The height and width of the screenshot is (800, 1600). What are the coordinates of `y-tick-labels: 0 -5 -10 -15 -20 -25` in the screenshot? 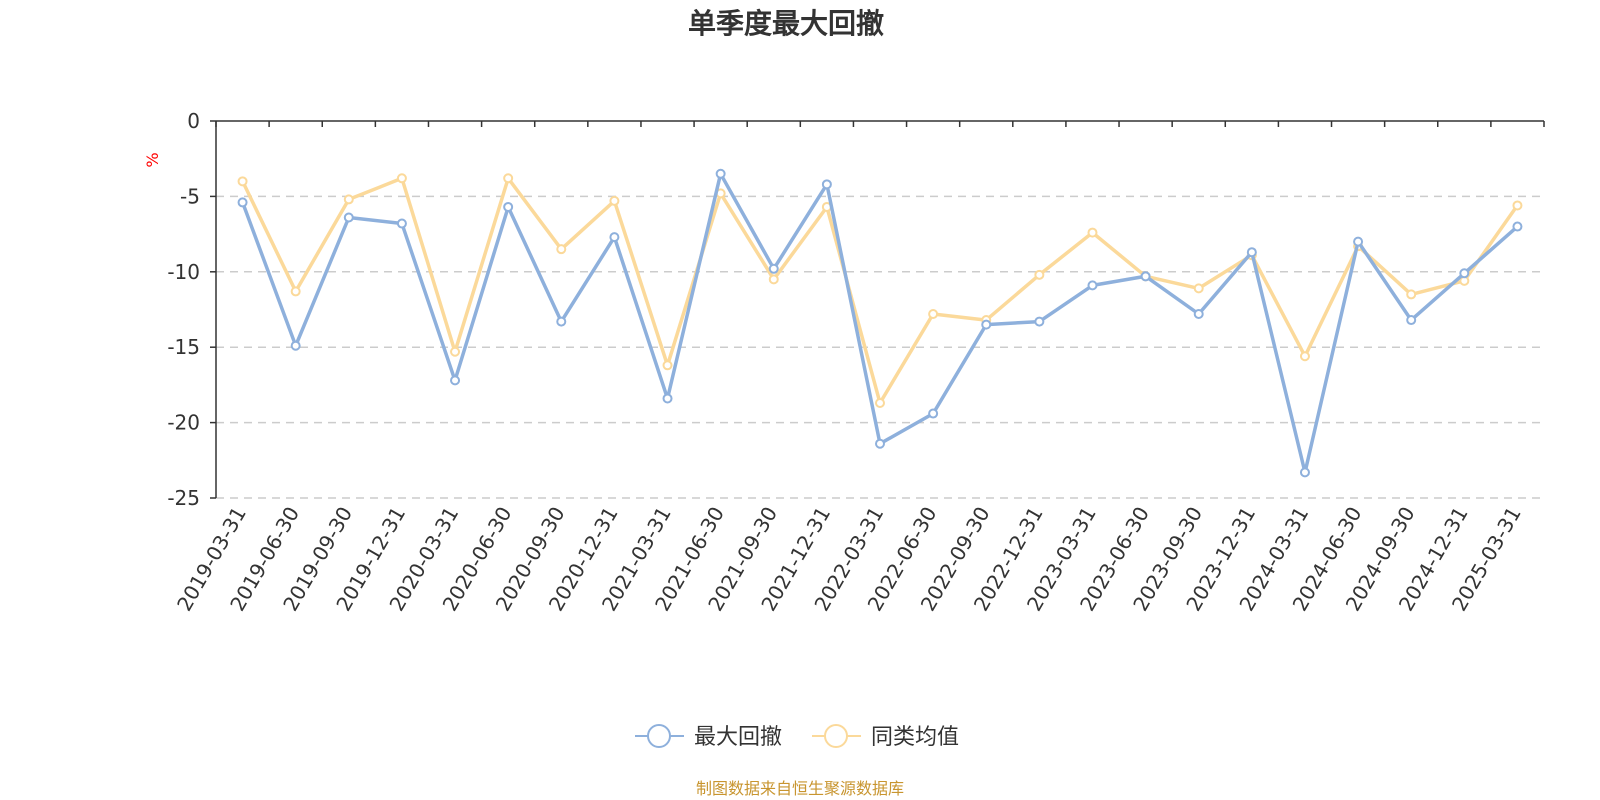 It's located at (183, 309).